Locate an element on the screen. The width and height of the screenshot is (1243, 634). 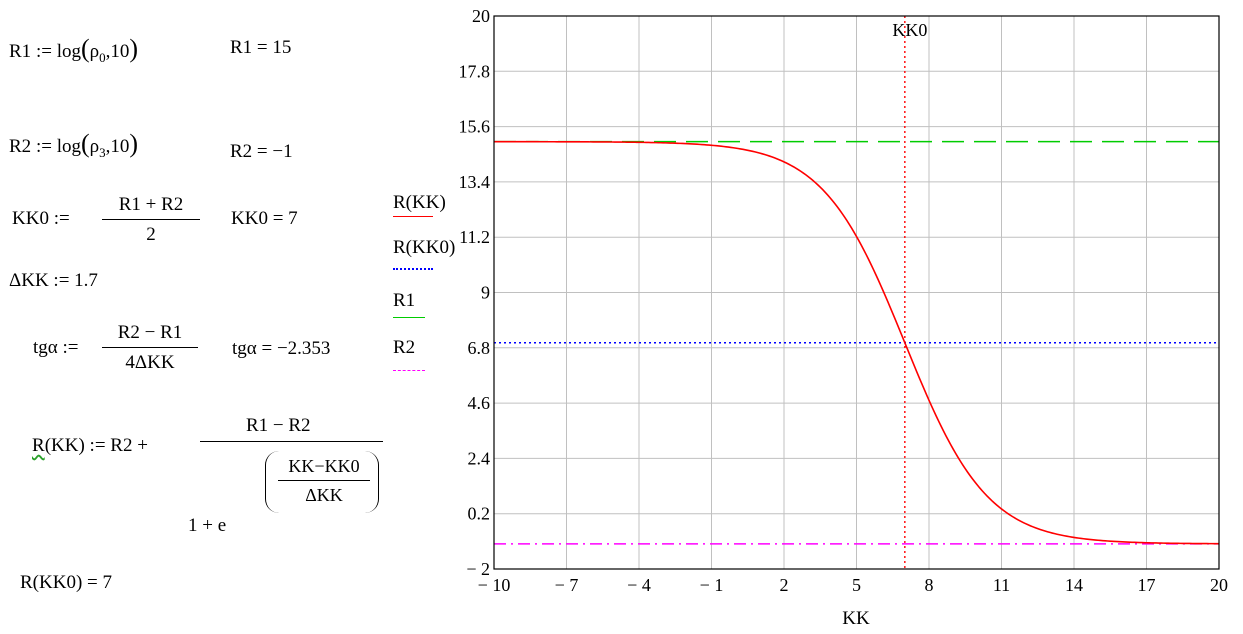
legend-line-r-kk is located at coordinates (413, 216).